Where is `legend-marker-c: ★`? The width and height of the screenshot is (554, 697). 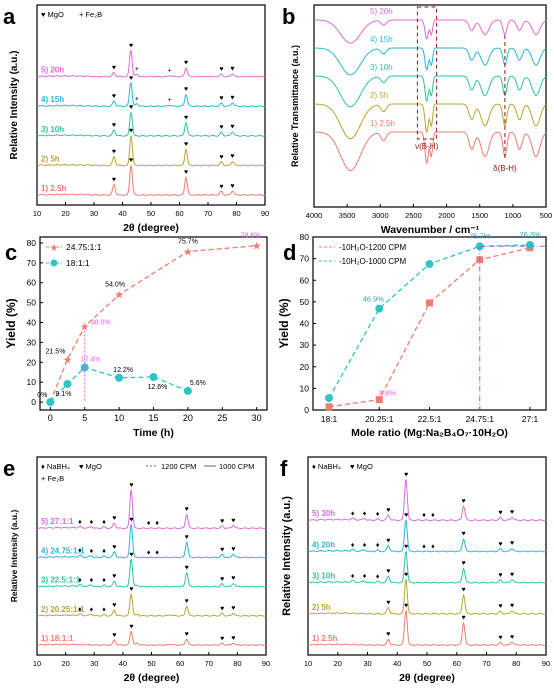
legend-marker-c: ★ is located at coordinates (54, 248).